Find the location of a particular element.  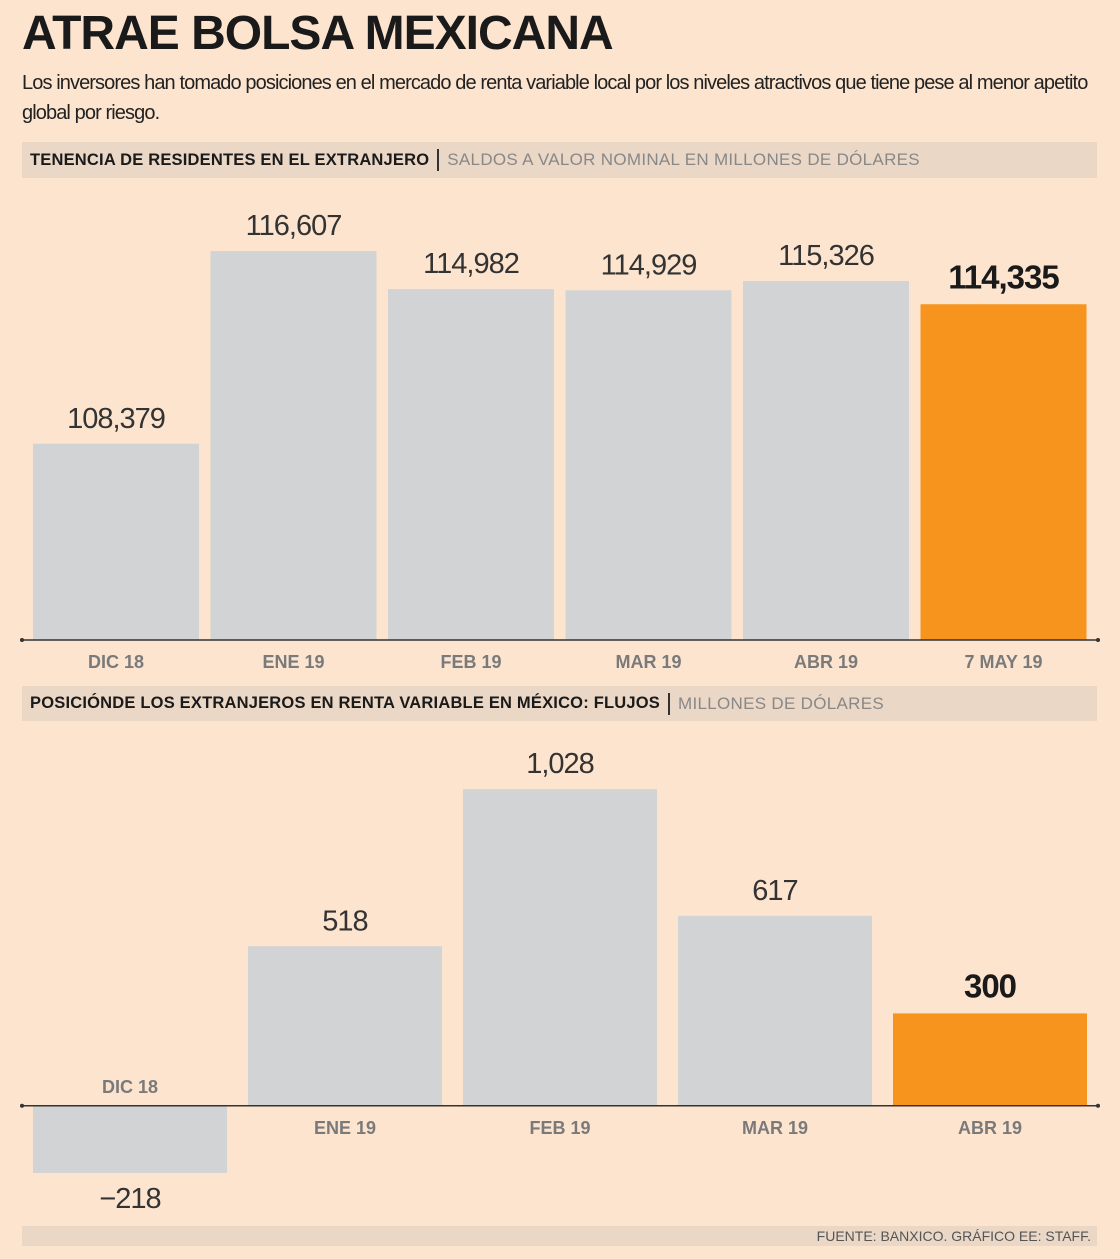

value-label: 114,982 is located at coordinates (471, 264).